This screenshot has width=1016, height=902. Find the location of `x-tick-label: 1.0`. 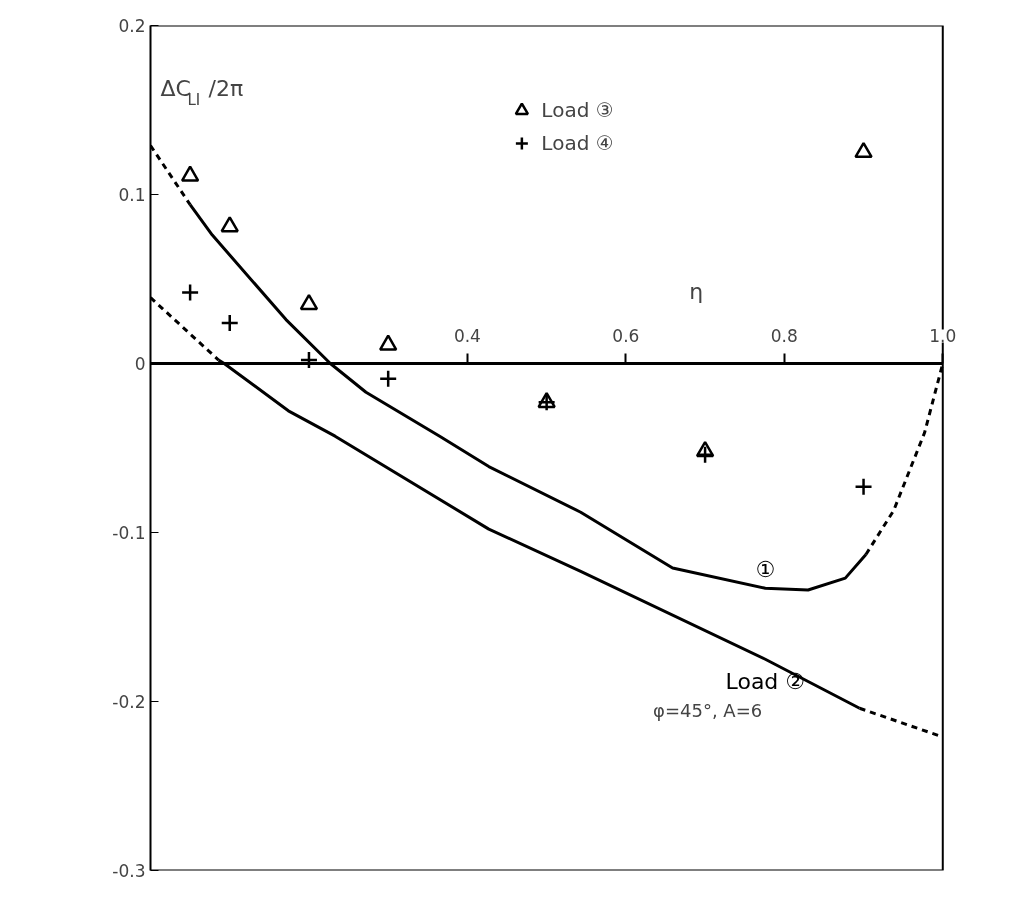

x-tick-label: 1.0 is located at coordinates (943, 336).